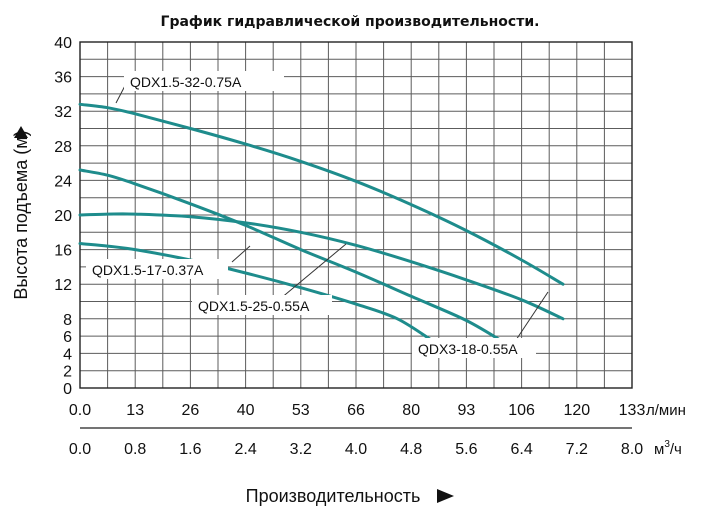  I want to click on svg-text: QDX1.5-17-0.37A, so click(148, 270).